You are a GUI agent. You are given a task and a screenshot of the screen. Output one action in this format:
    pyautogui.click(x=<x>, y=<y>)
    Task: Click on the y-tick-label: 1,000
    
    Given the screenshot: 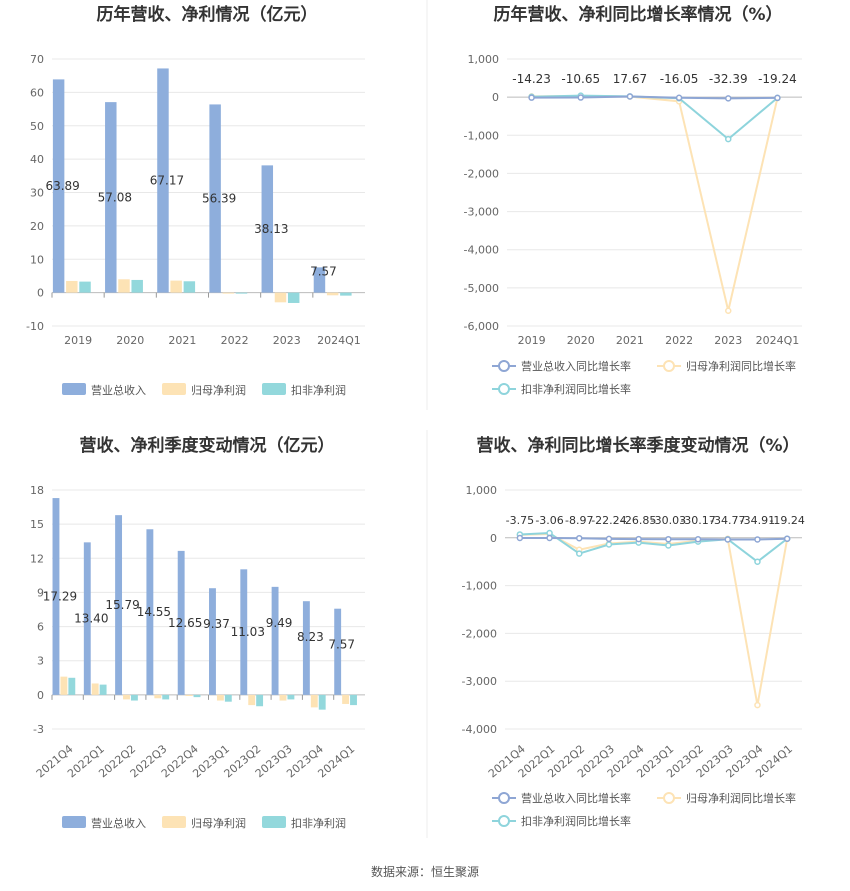 What is the action you would take?
    pyautogui.click(x=482, y=490)
    